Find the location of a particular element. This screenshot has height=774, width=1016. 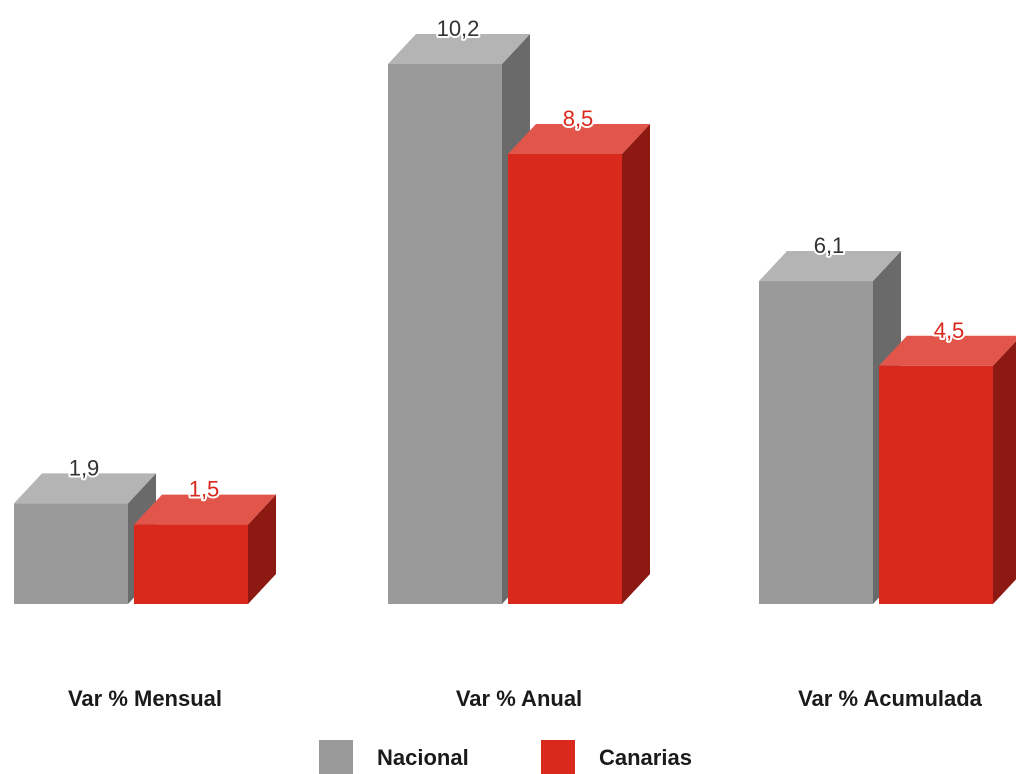

legend-item-nacional: Nacional is located at coordinates (394, 757).